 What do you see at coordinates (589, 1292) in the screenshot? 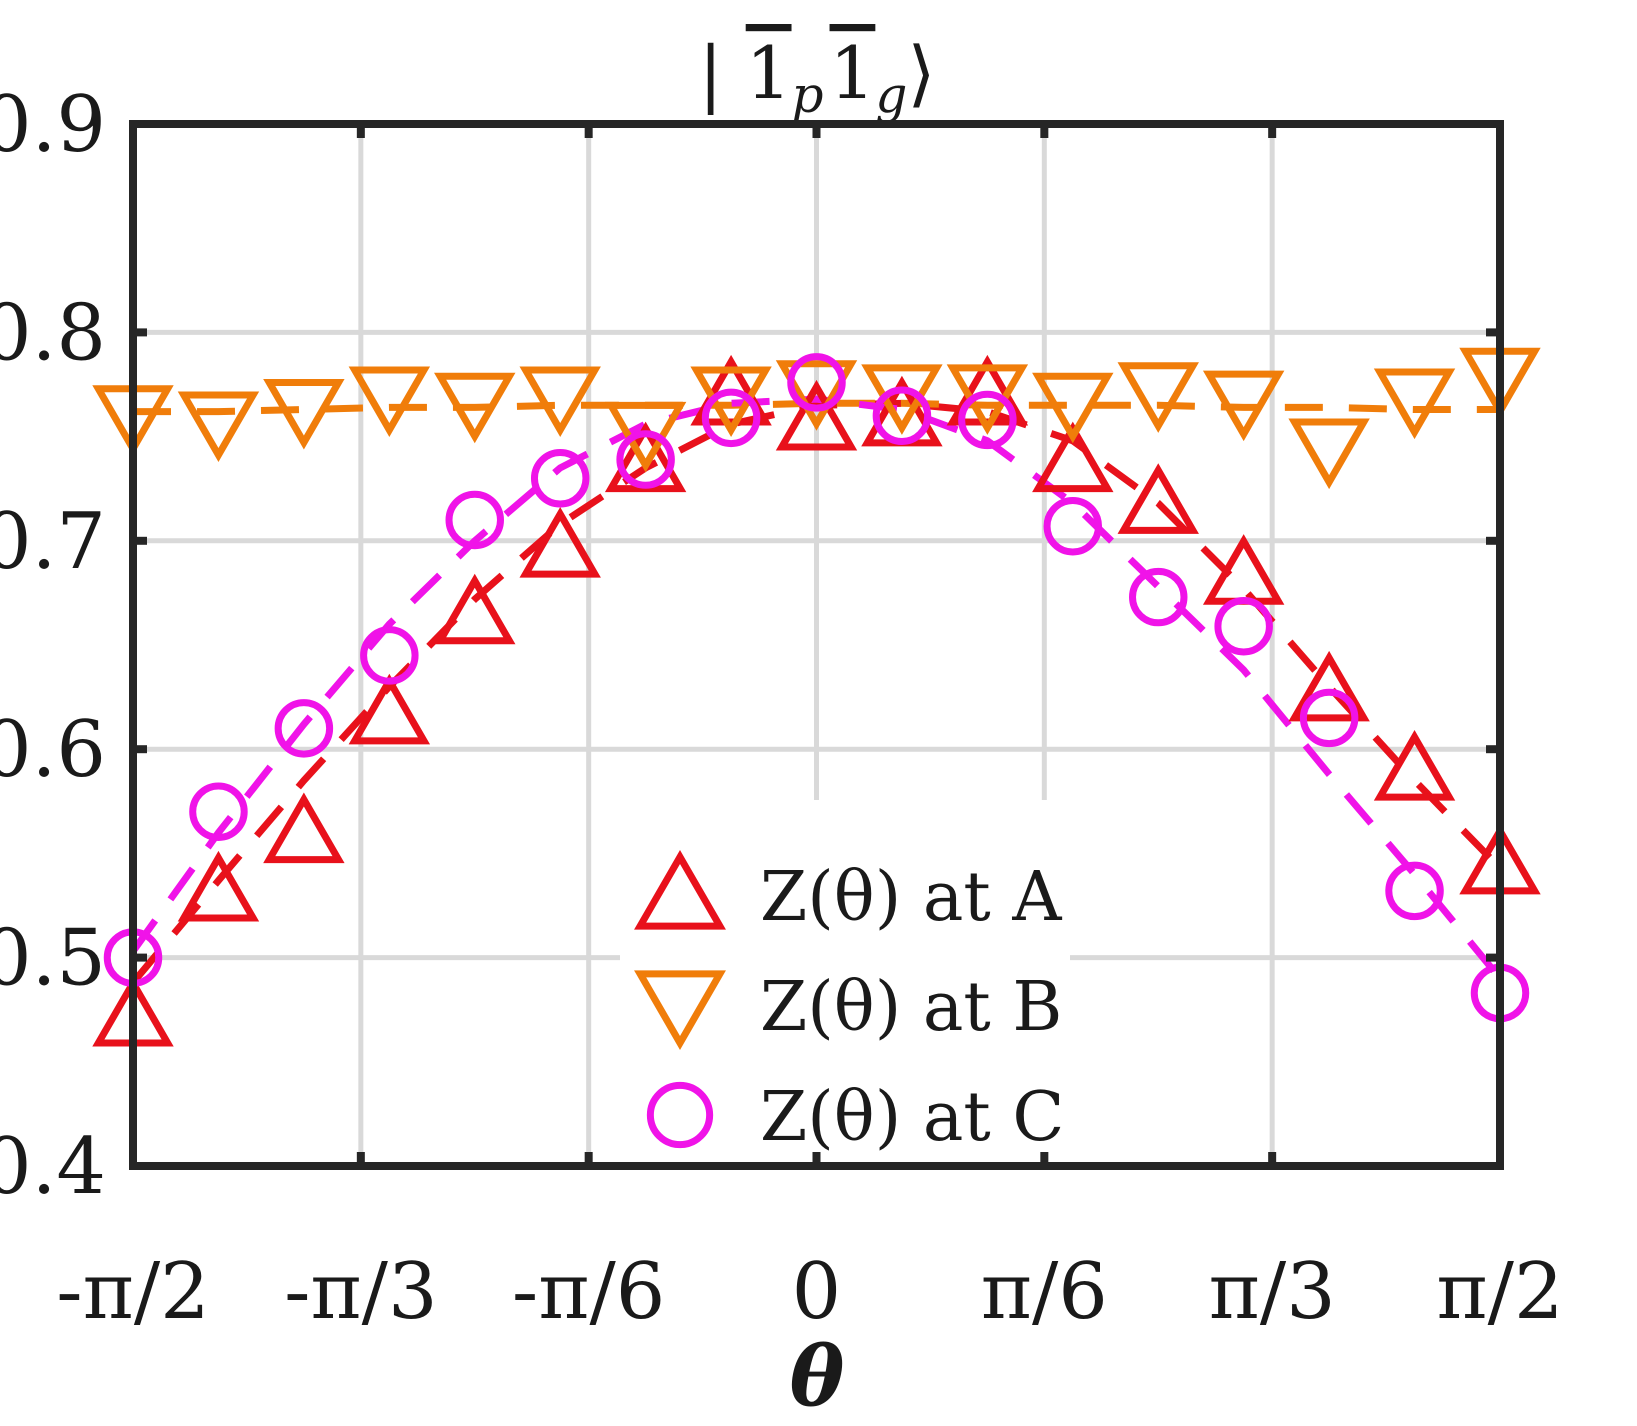
I see `x-tick-label: -π/6` at bounding box center [589, 1292].